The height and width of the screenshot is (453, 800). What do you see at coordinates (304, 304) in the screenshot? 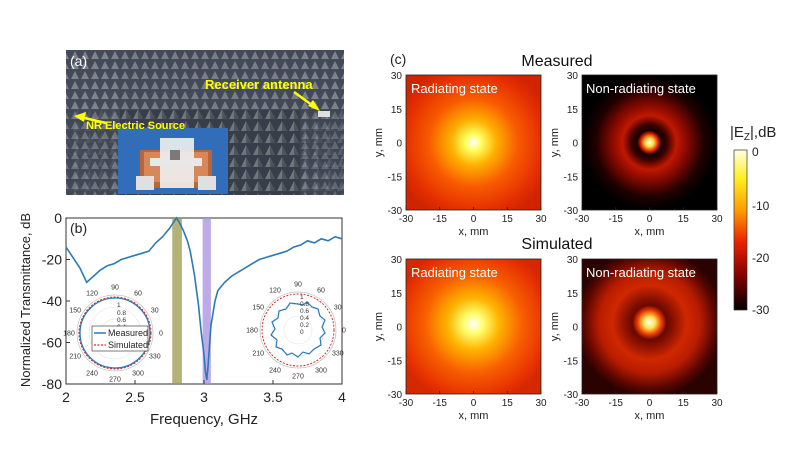
I see `polar-right-radial-08: 0.8` at bounding box center [304, 304].